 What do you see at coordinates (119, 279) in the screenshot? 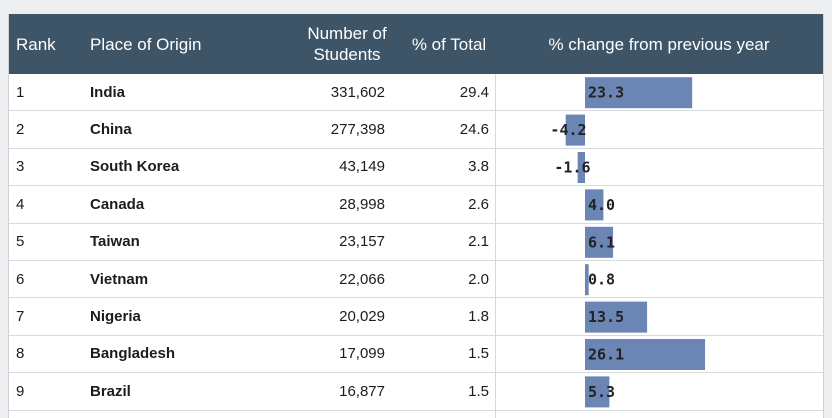
I see `origin-cell: Vietnam` at bounding box center [119, 279].